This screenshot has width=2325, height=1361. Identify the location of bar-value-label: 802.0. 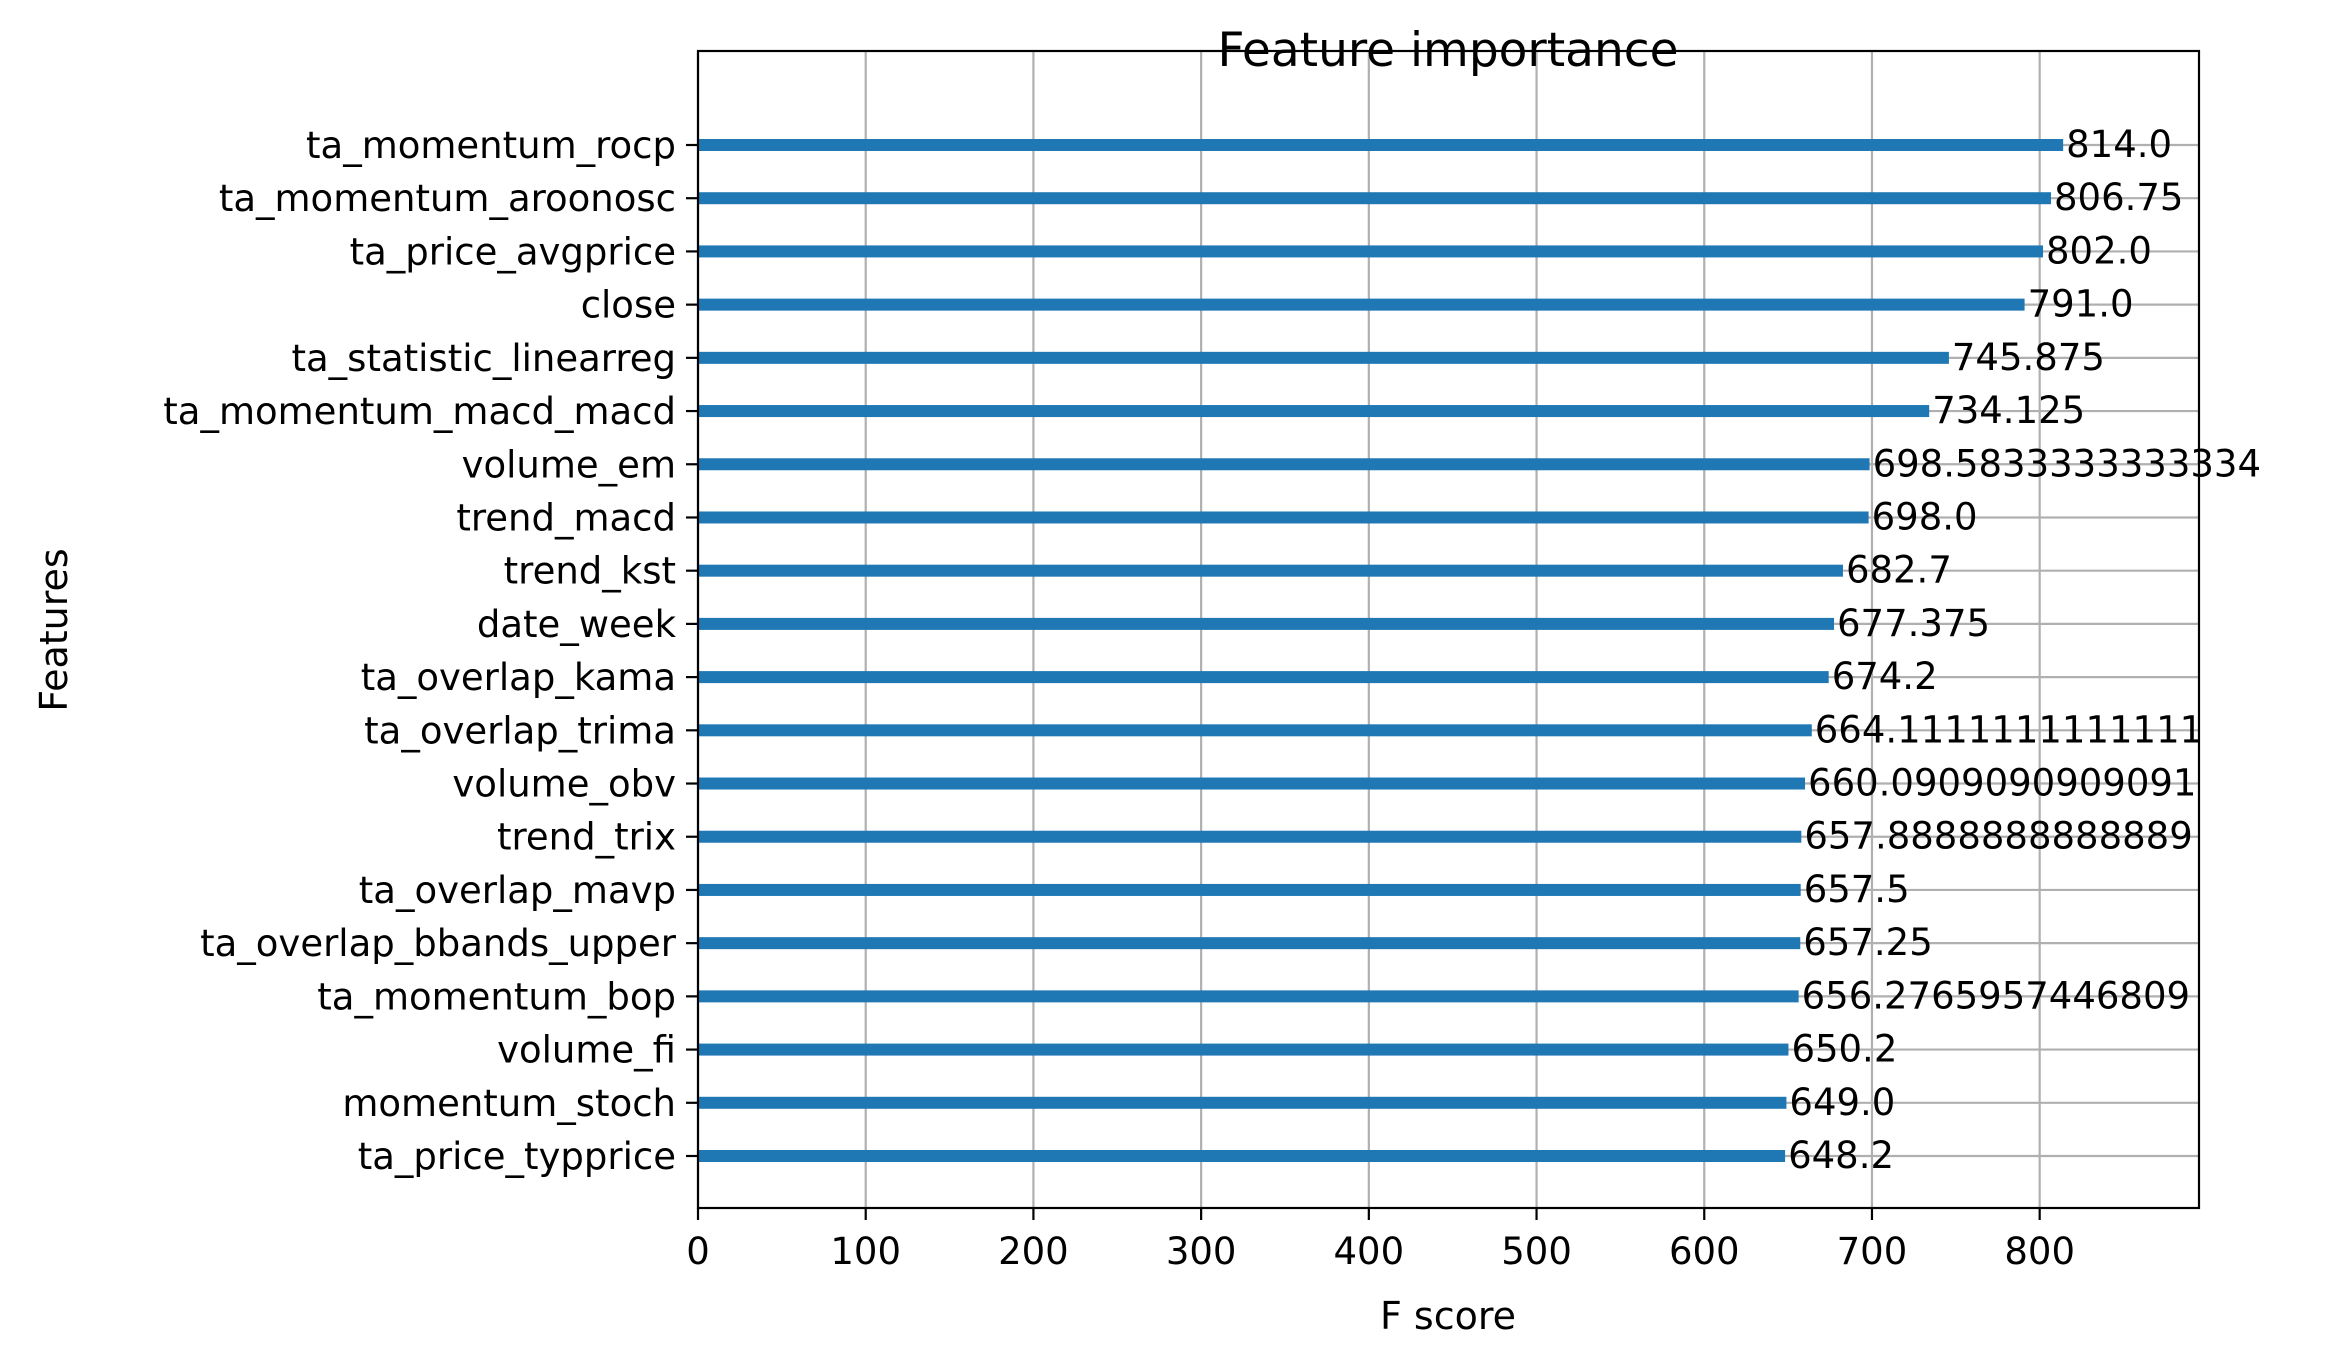
(2099, 250).